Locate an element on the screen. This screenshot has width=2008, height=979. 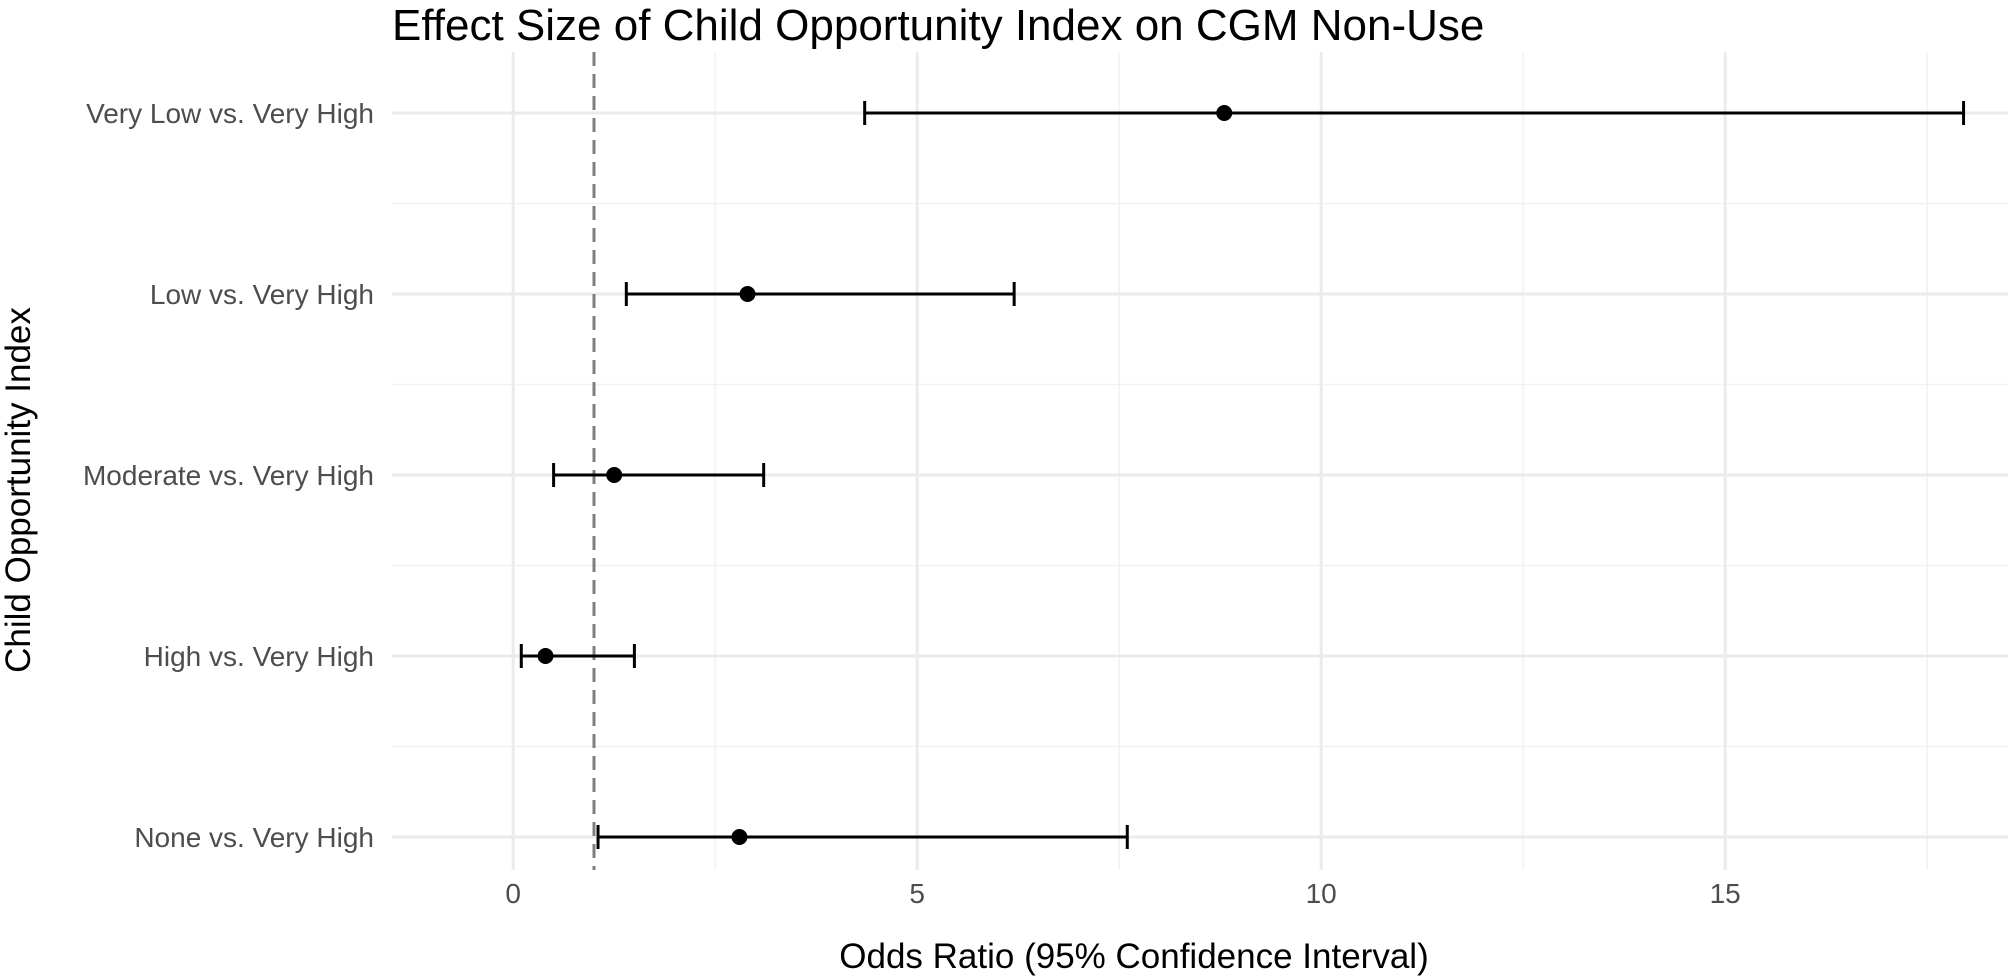
y-tick-label: None vs. Very High is located at coordinates (254, 837).